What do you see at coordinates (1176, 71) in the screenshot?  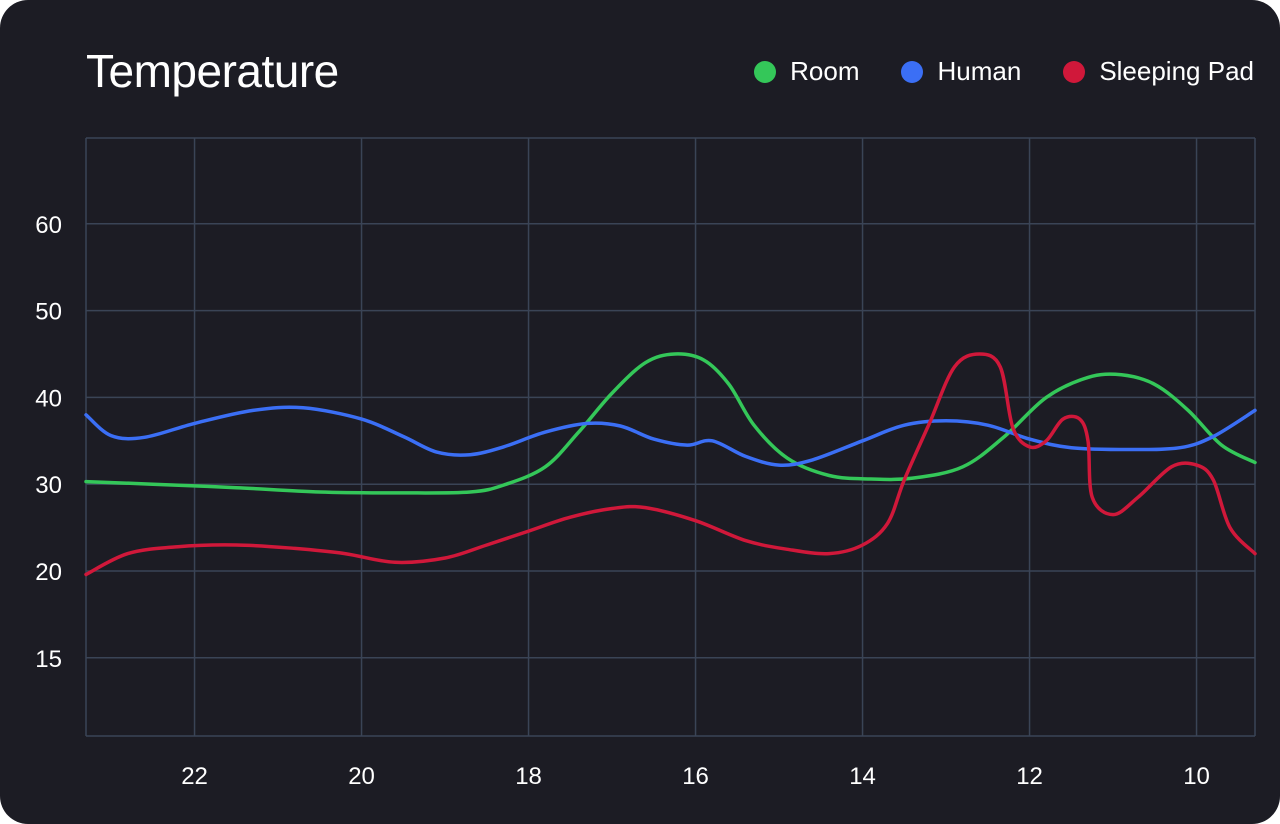 I see `legend-label-sleeping-pad: Sleeping Pad` at bounding box center [1176, 71].